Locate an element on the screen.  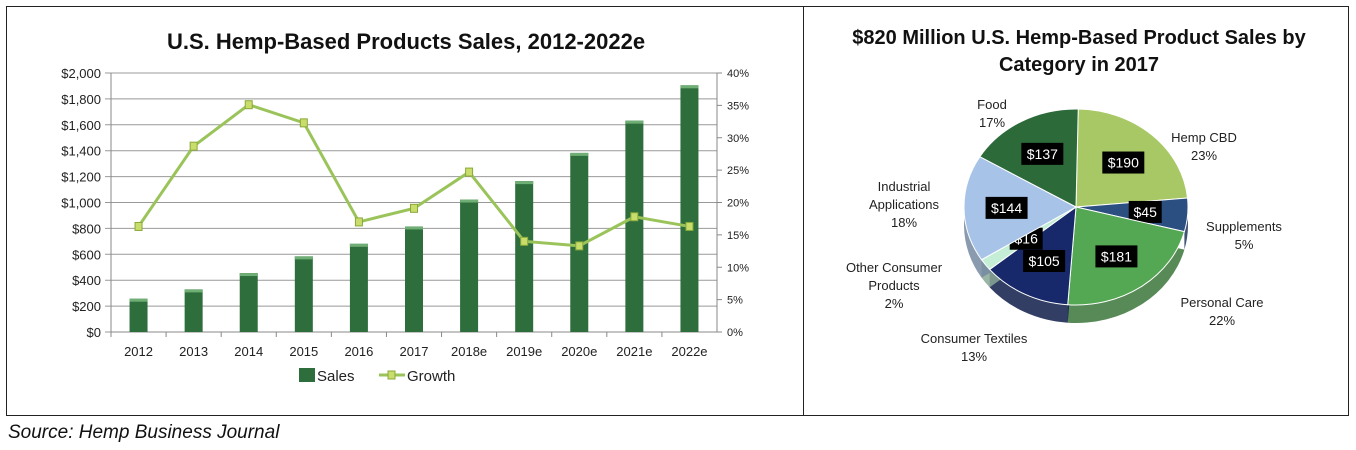
y-tick-label: $1,000 is located at coordinates (81, 203).